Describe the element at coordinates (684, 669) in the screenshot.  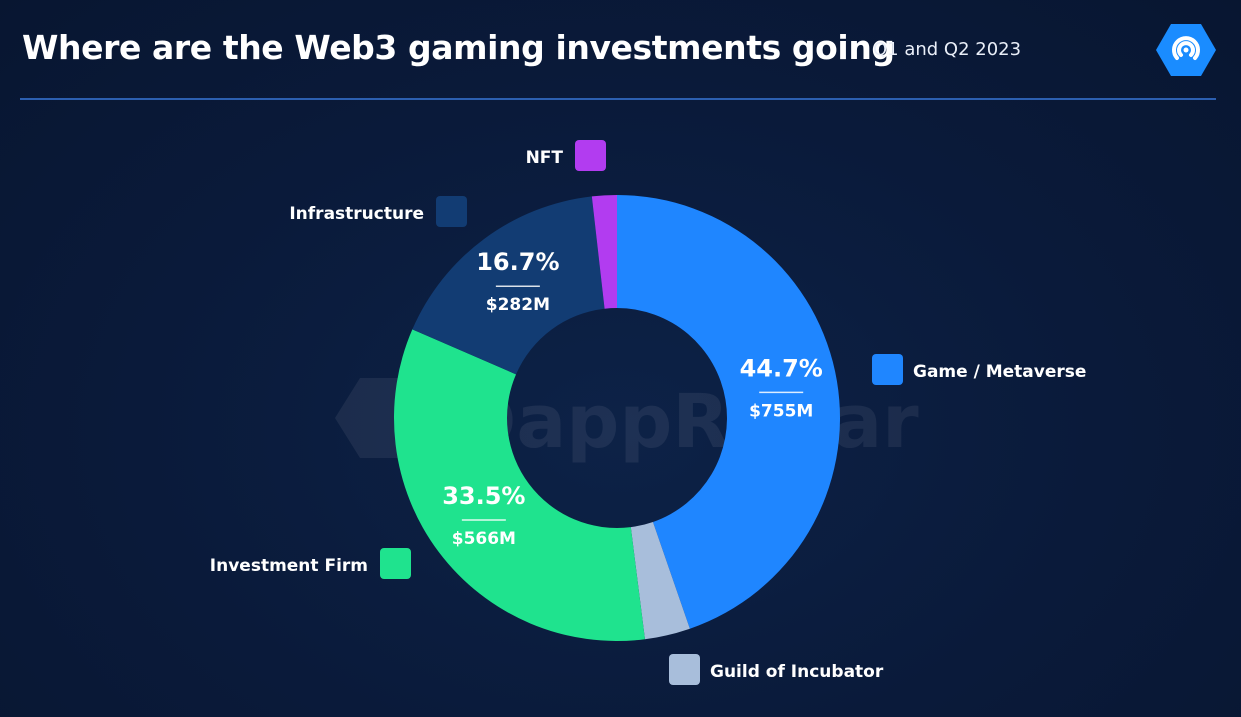
I see `legend-swatch-guild-of-incubator` at that location.